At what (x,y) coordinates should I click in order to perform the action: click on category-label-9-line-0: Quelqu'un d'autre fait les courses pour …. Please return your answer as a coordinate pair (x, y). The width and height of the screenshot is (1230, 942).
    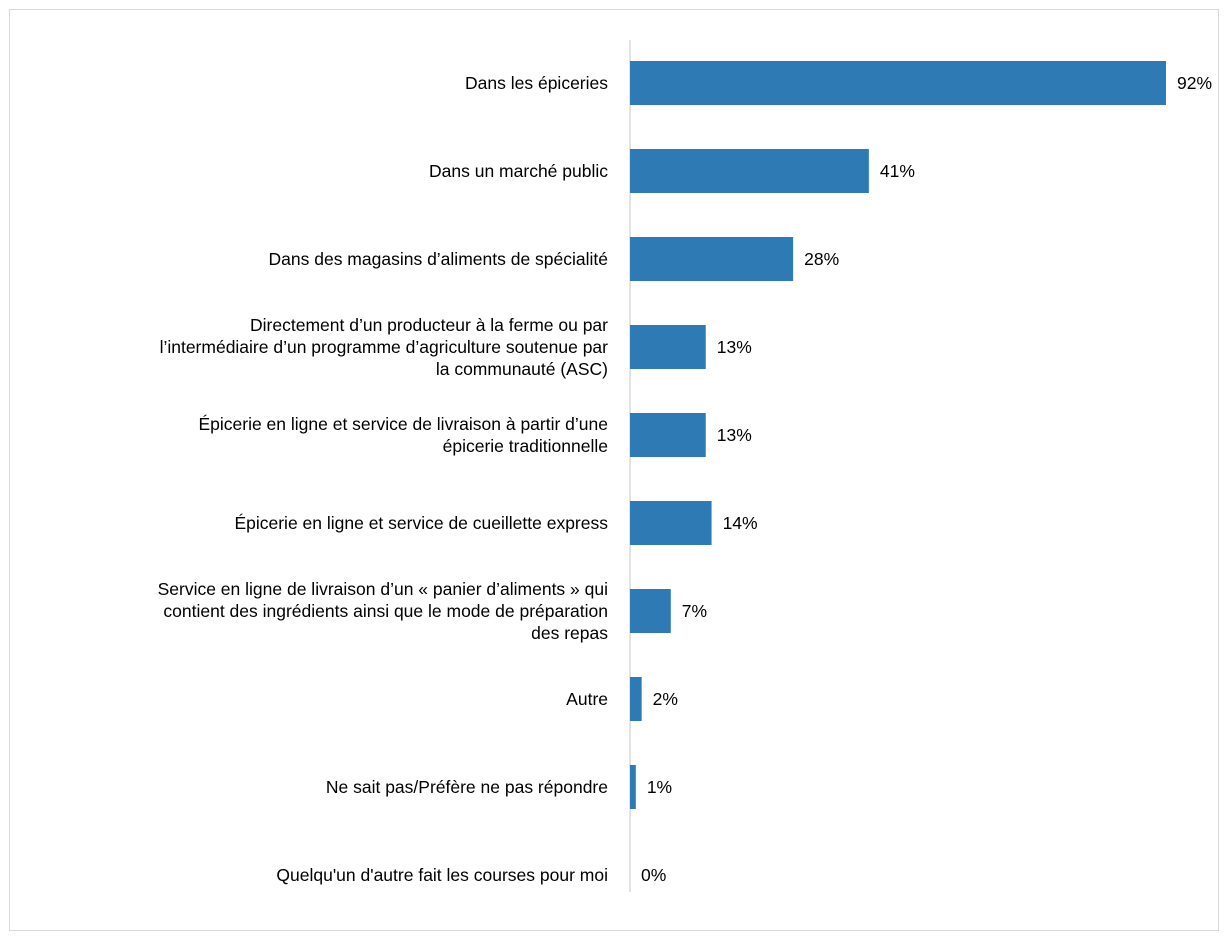
    Looking at the image, I should click on (442, 875).